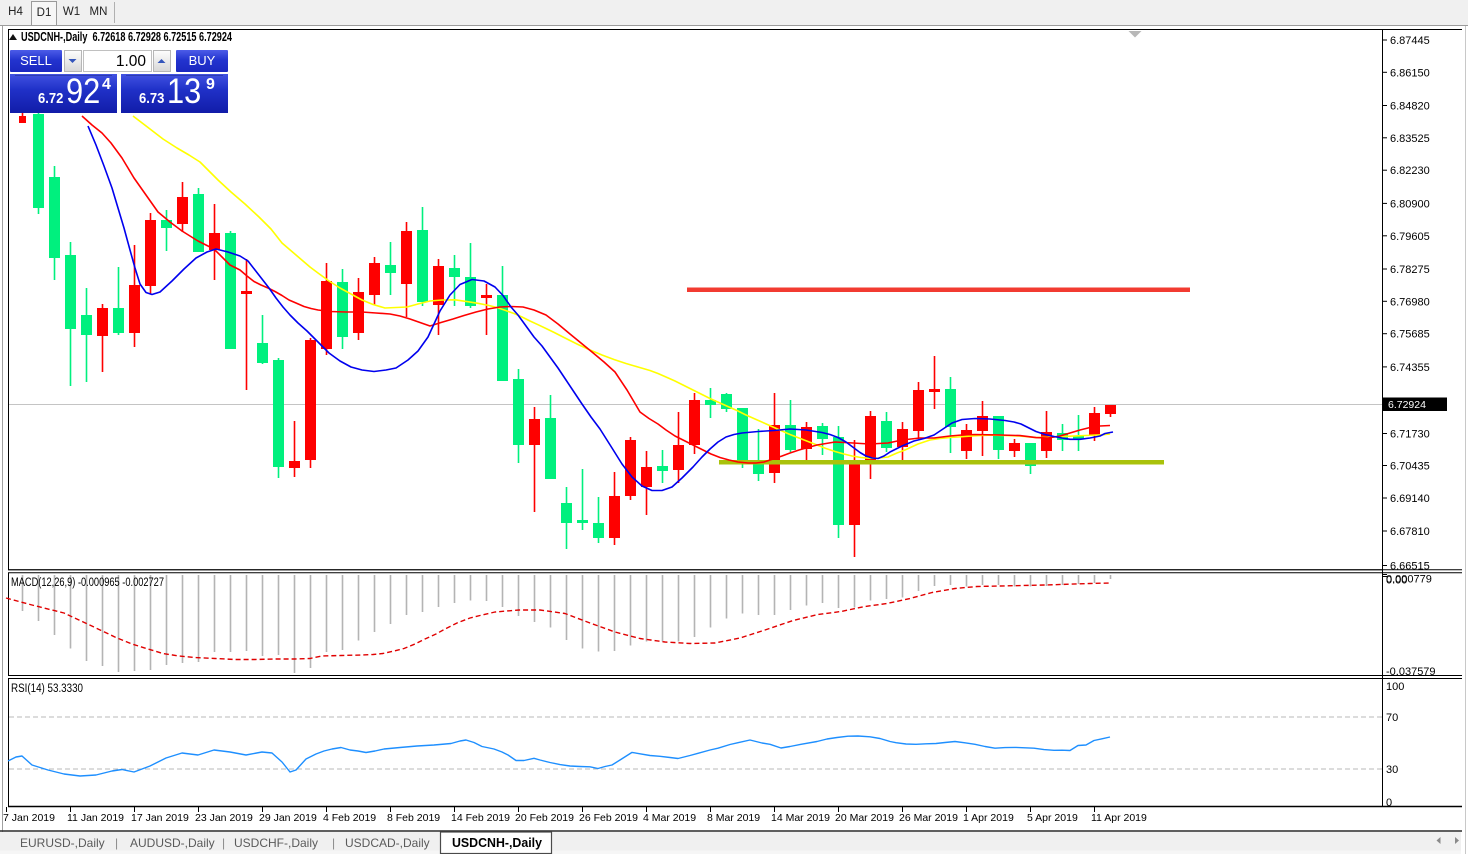  What do you see at coordinates (800, 818) in the screenshot?
I see `svg-text: 14 Mar 2019` at bounding box center [800, 818].